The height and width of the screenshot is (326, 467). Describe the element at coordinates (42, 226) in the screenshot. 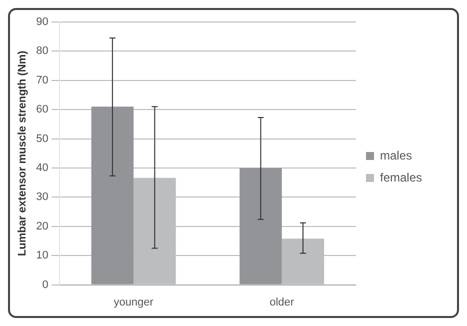

I see `y-tick-label: 20` at that location.